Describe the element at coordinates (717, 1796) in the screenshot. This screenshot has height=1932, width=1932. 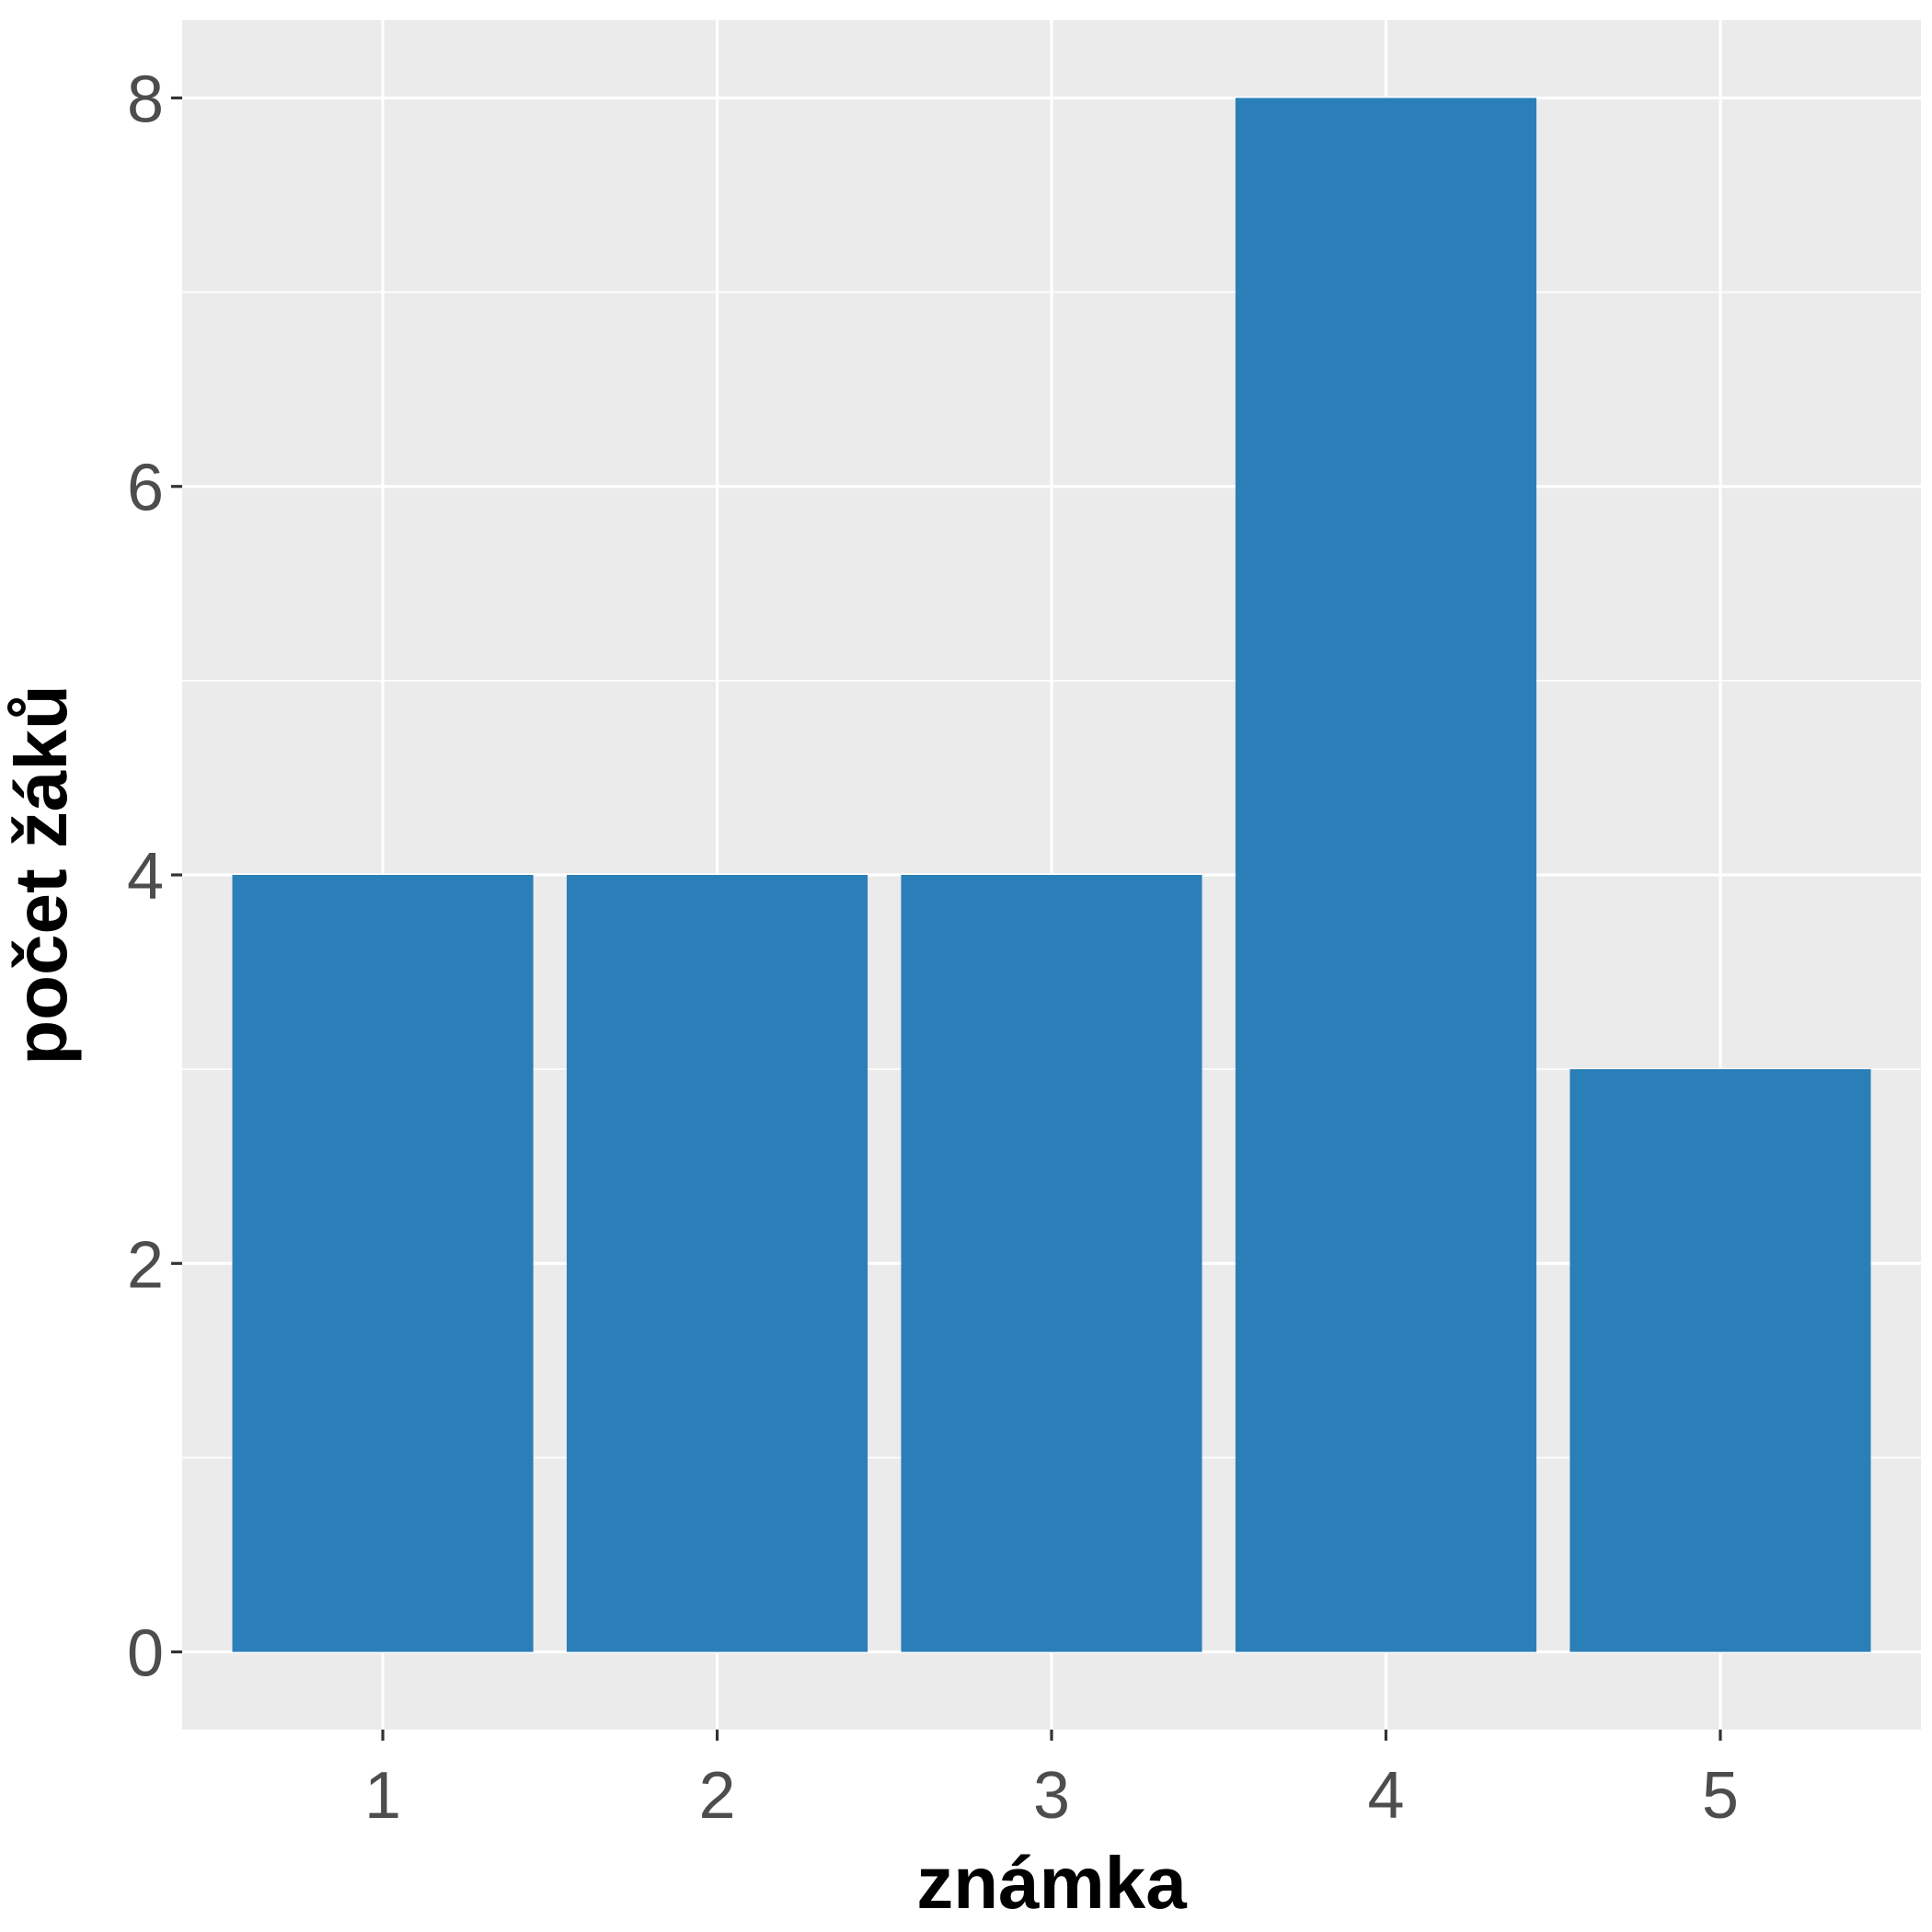
I see `x-tick-label: 2` at that location.